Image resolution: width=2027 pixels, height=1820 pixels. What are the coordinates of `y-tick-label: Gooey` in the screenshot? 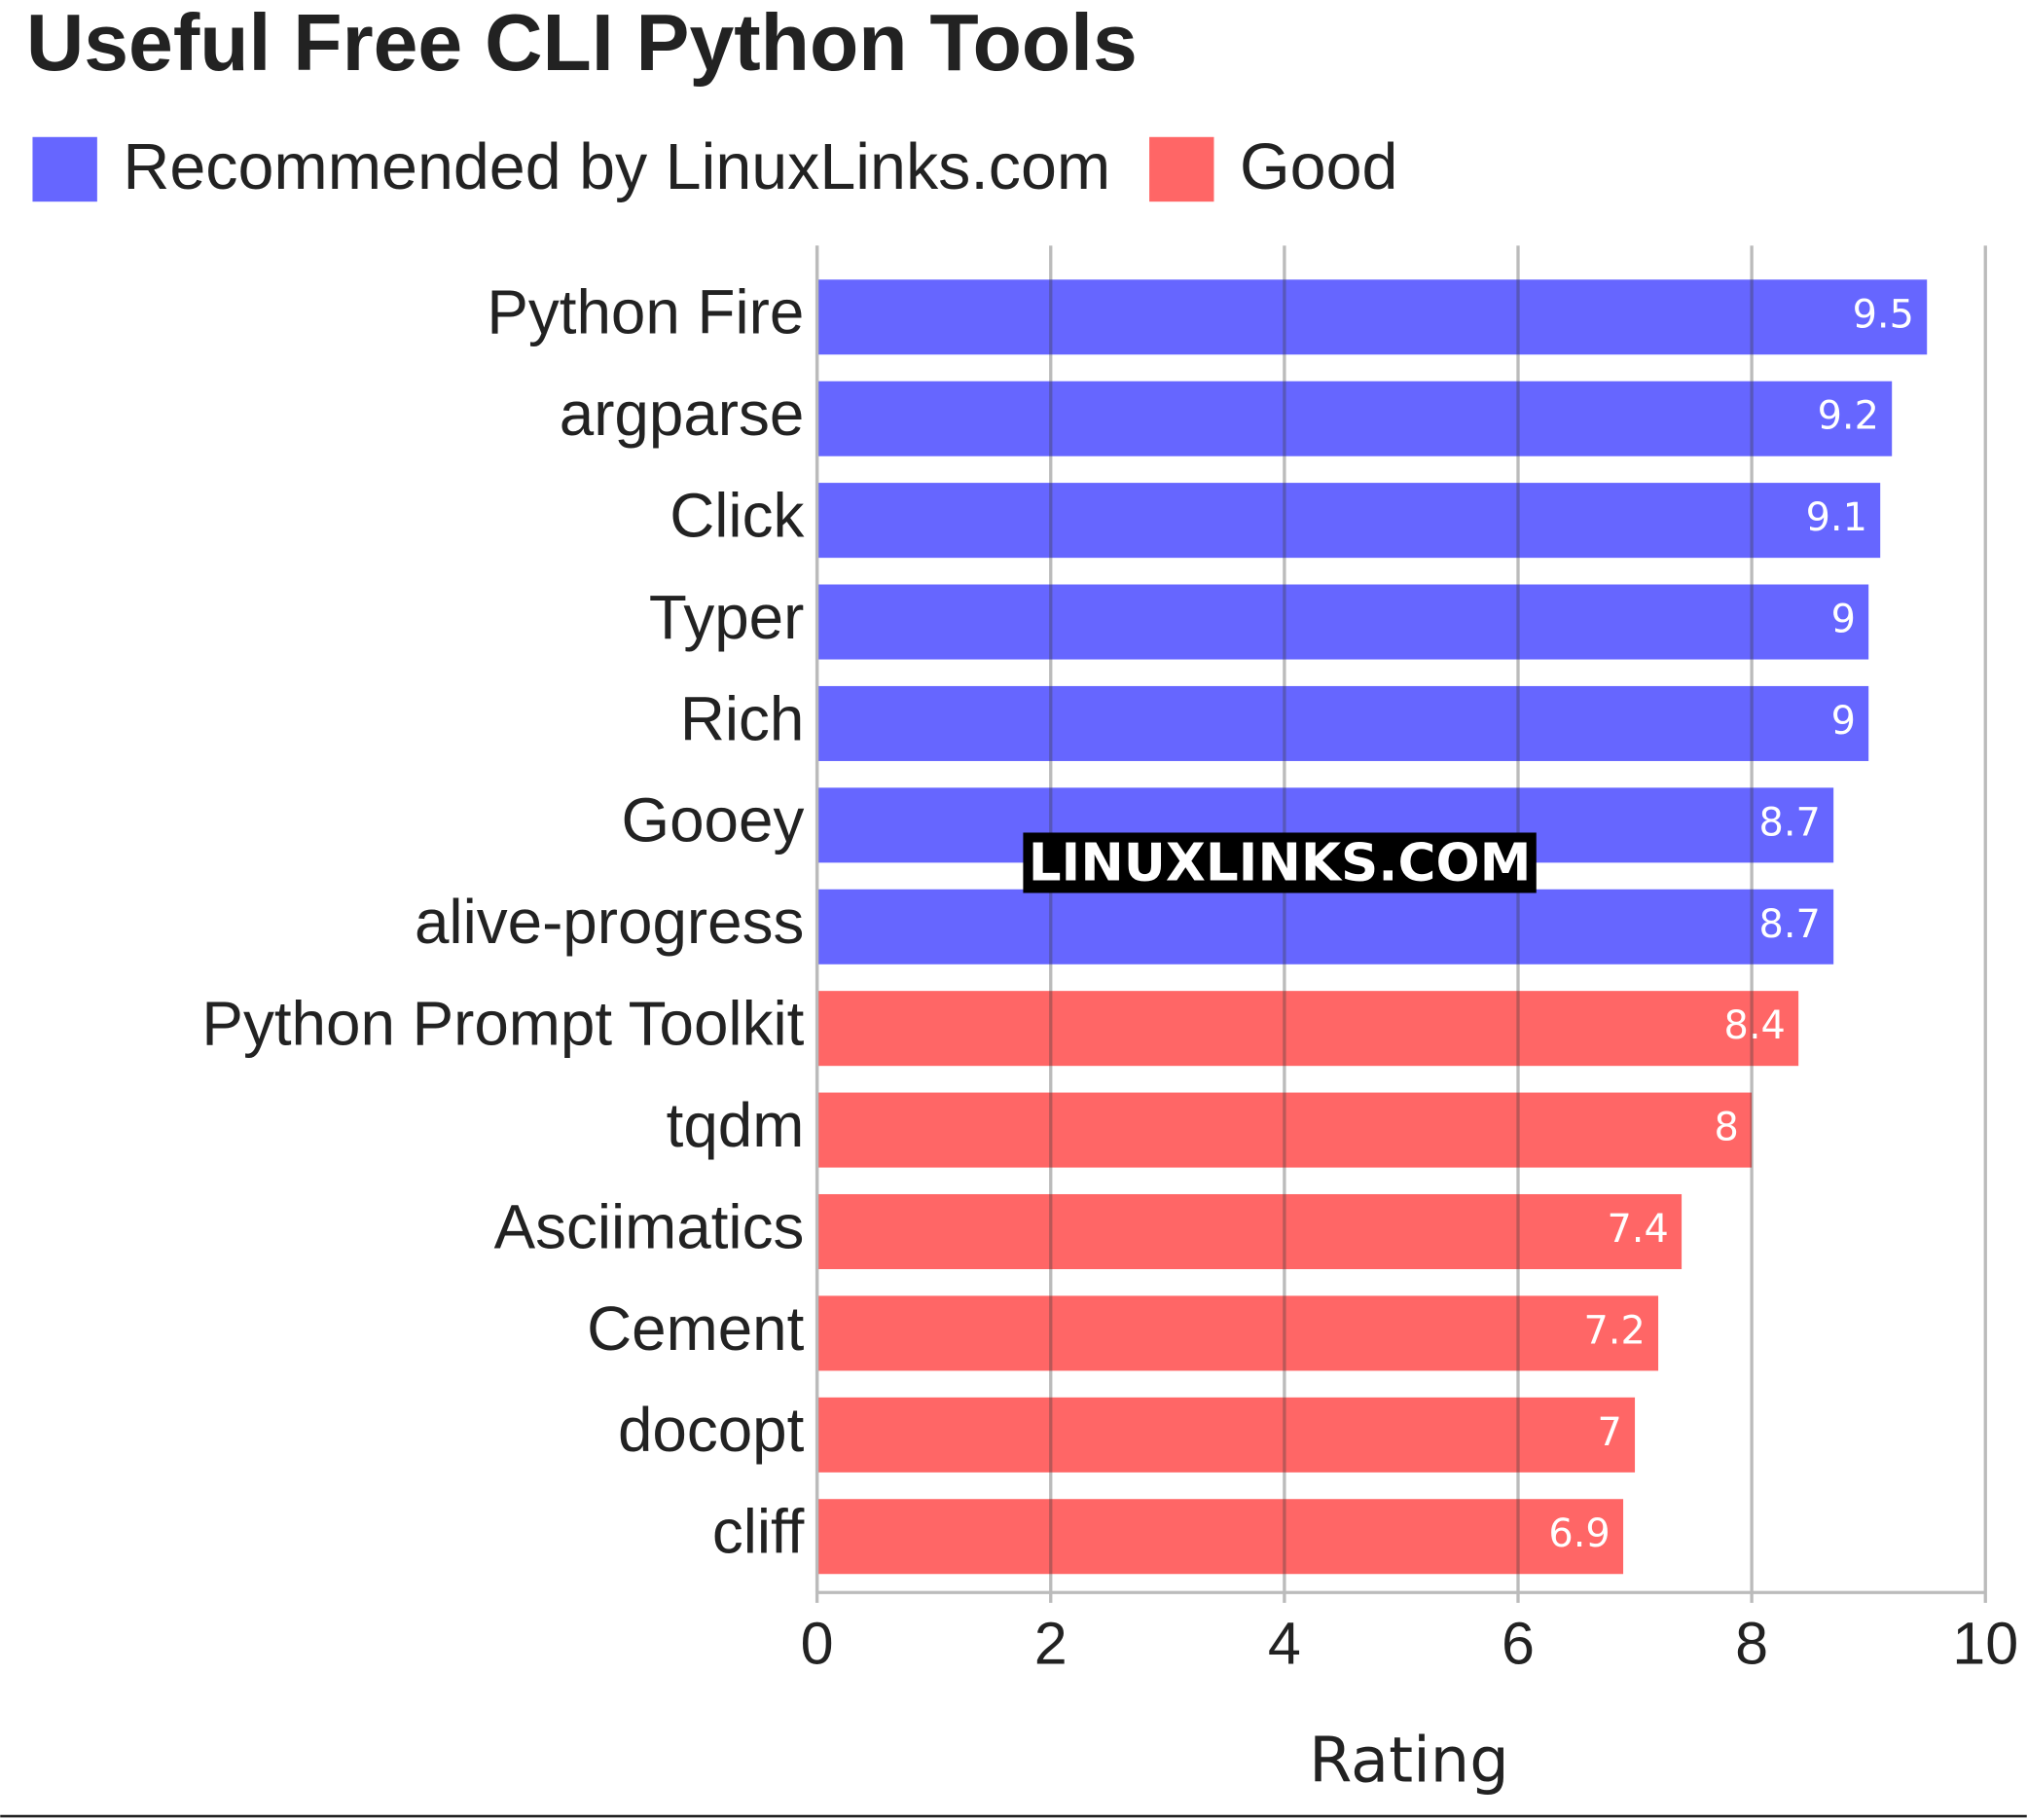 It's located at (713, 820).